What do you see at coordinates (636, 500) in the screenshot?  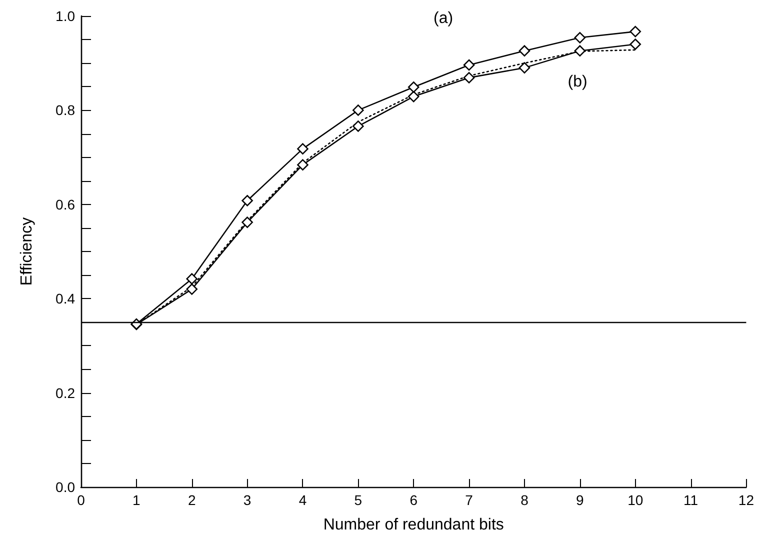 I see `x-tick-label: 10` at bounding box center [636, 500].